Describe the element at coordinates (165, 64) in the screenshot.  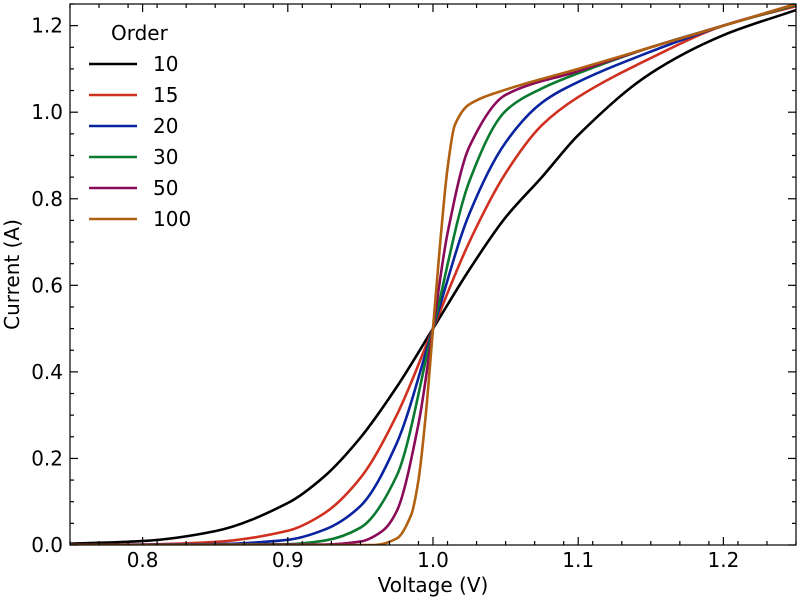
I see `legend-label-10: 10` at that location.